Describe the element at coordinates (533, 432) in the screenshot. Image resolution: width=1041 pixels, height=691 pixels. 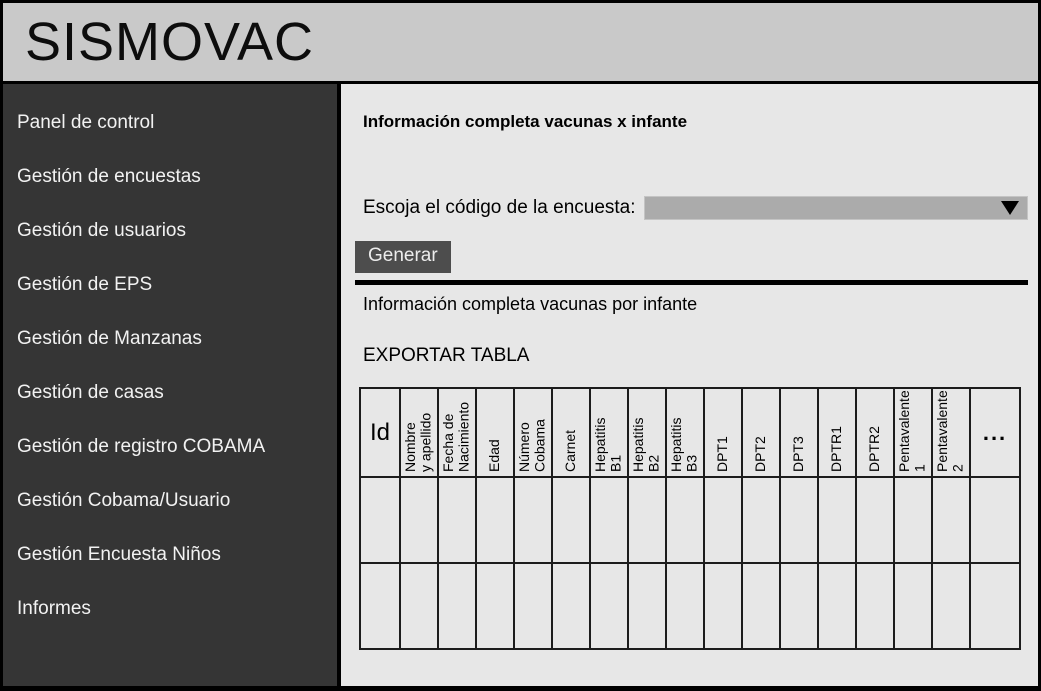
I see `col-header-numero-cobama: Número Cobama` at that location.